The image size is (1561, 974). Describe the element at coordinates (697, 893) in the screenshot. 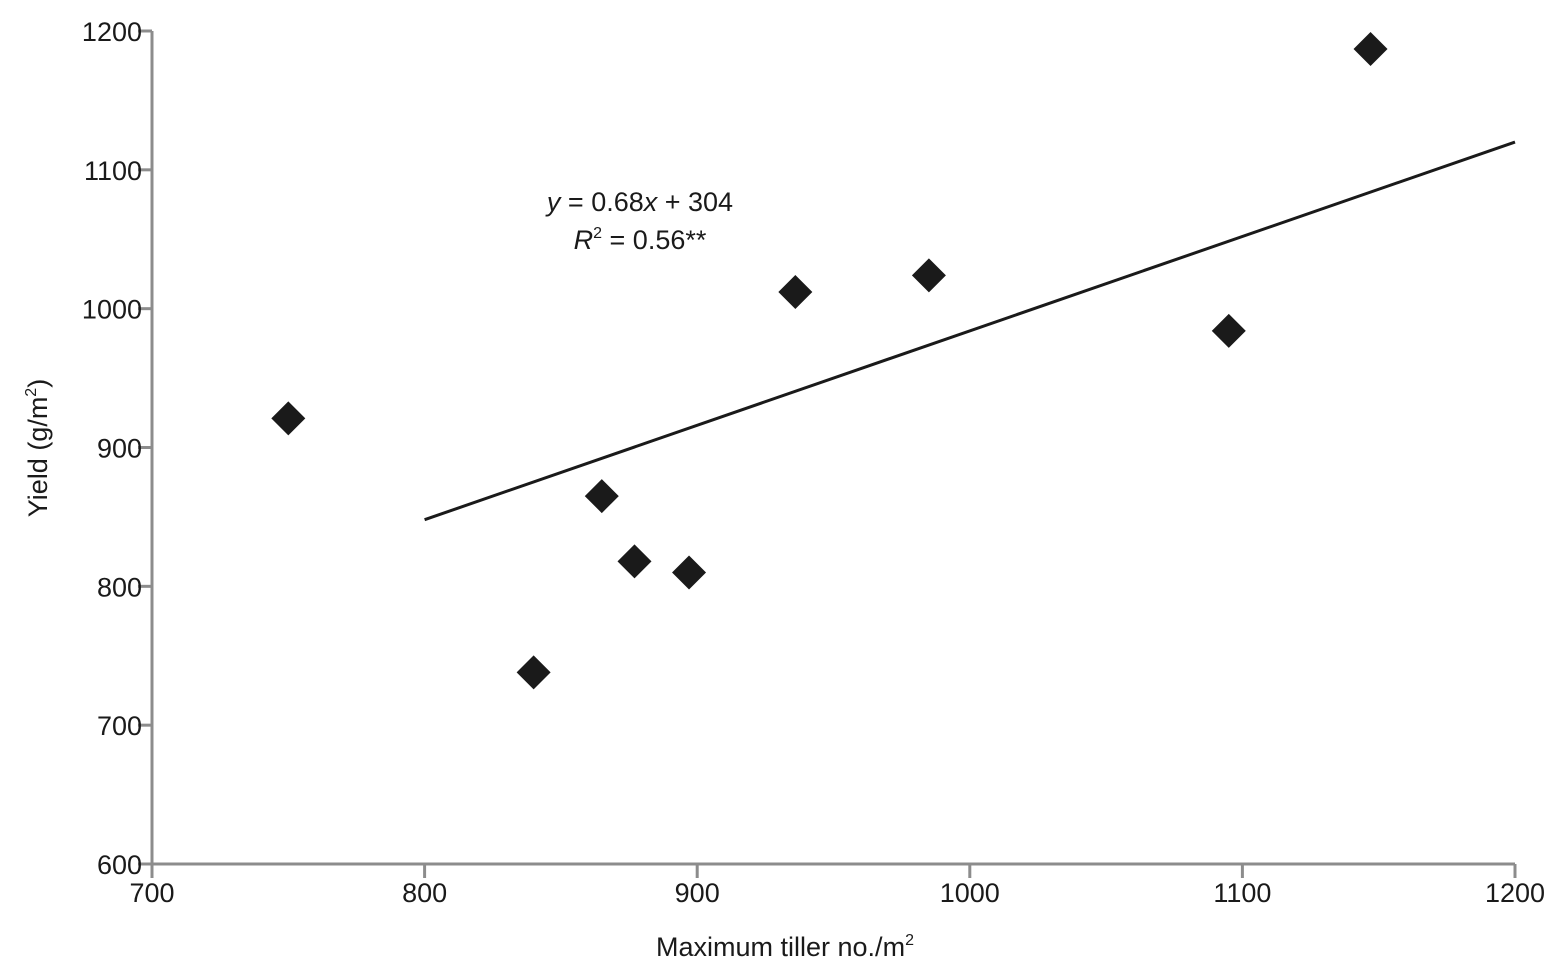

I see `x-tick-label: 900` at that location.